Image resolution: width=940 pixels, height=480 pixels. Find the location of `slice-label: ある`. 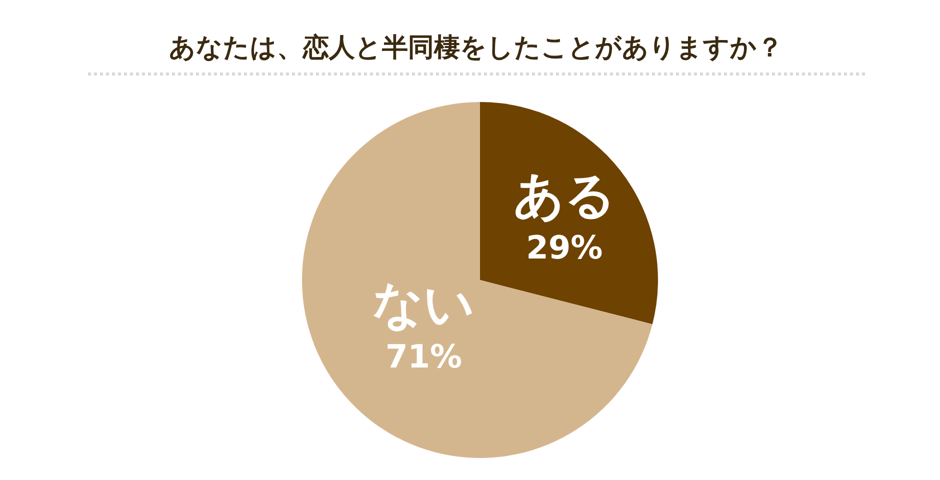

slice-label: ある is located at coordinates (564, 195).